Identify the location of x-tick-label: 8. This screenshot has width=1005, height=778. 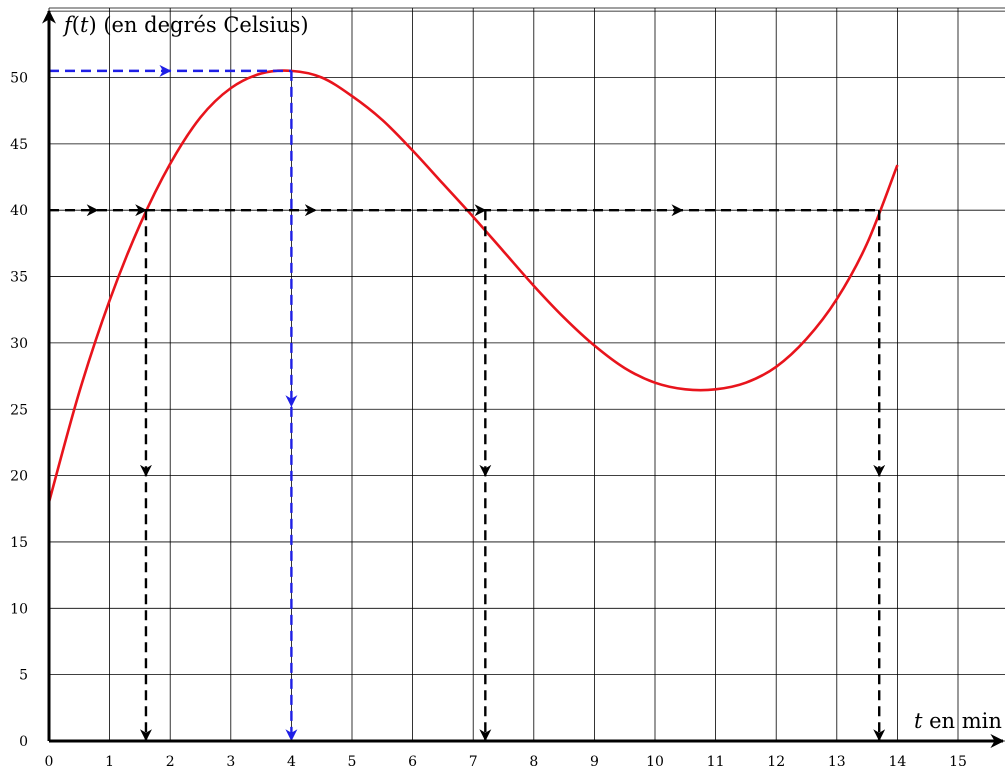
(533, 762).